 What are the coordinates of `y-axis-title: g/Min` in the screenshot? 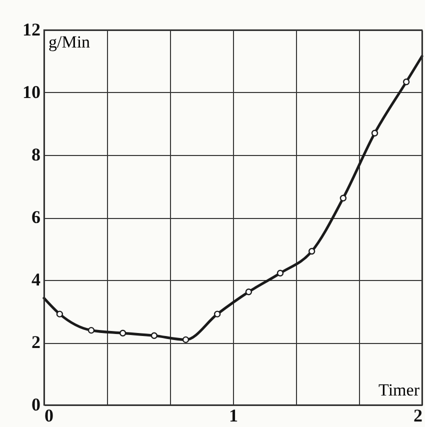 It's located at (69, 42).